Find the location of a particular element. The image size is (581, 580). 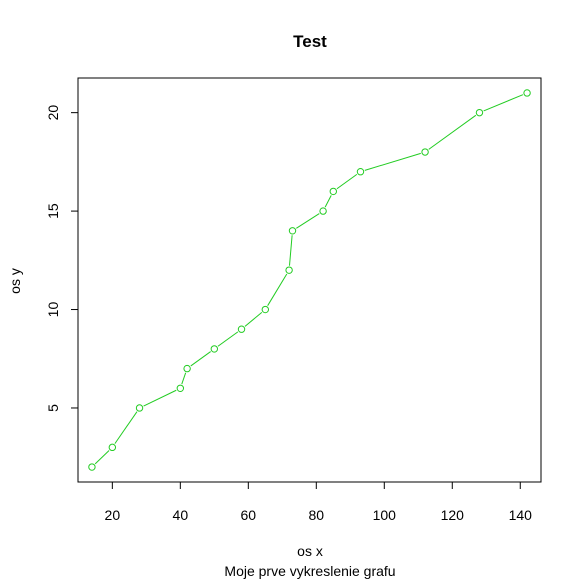

x-tick-label: 120 is located at coordinates (453, 515).